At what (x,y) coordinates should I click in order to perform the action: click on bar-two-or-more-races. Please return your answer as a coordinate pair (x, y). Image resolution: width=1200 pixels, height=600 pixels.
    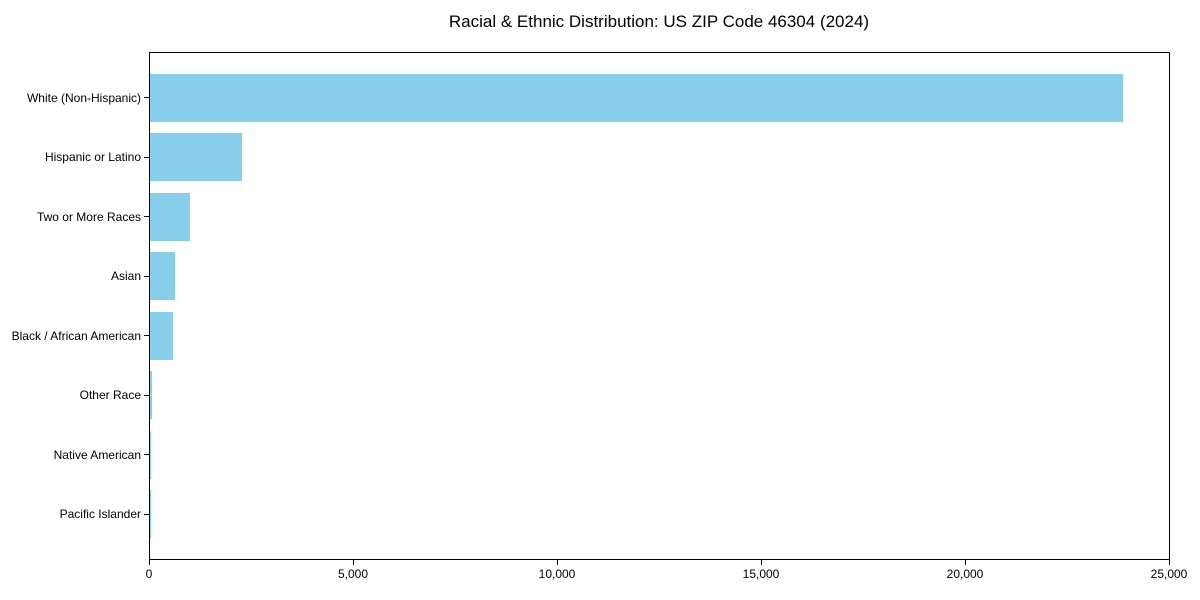
    Looking at the image, I should click on (170, 216).